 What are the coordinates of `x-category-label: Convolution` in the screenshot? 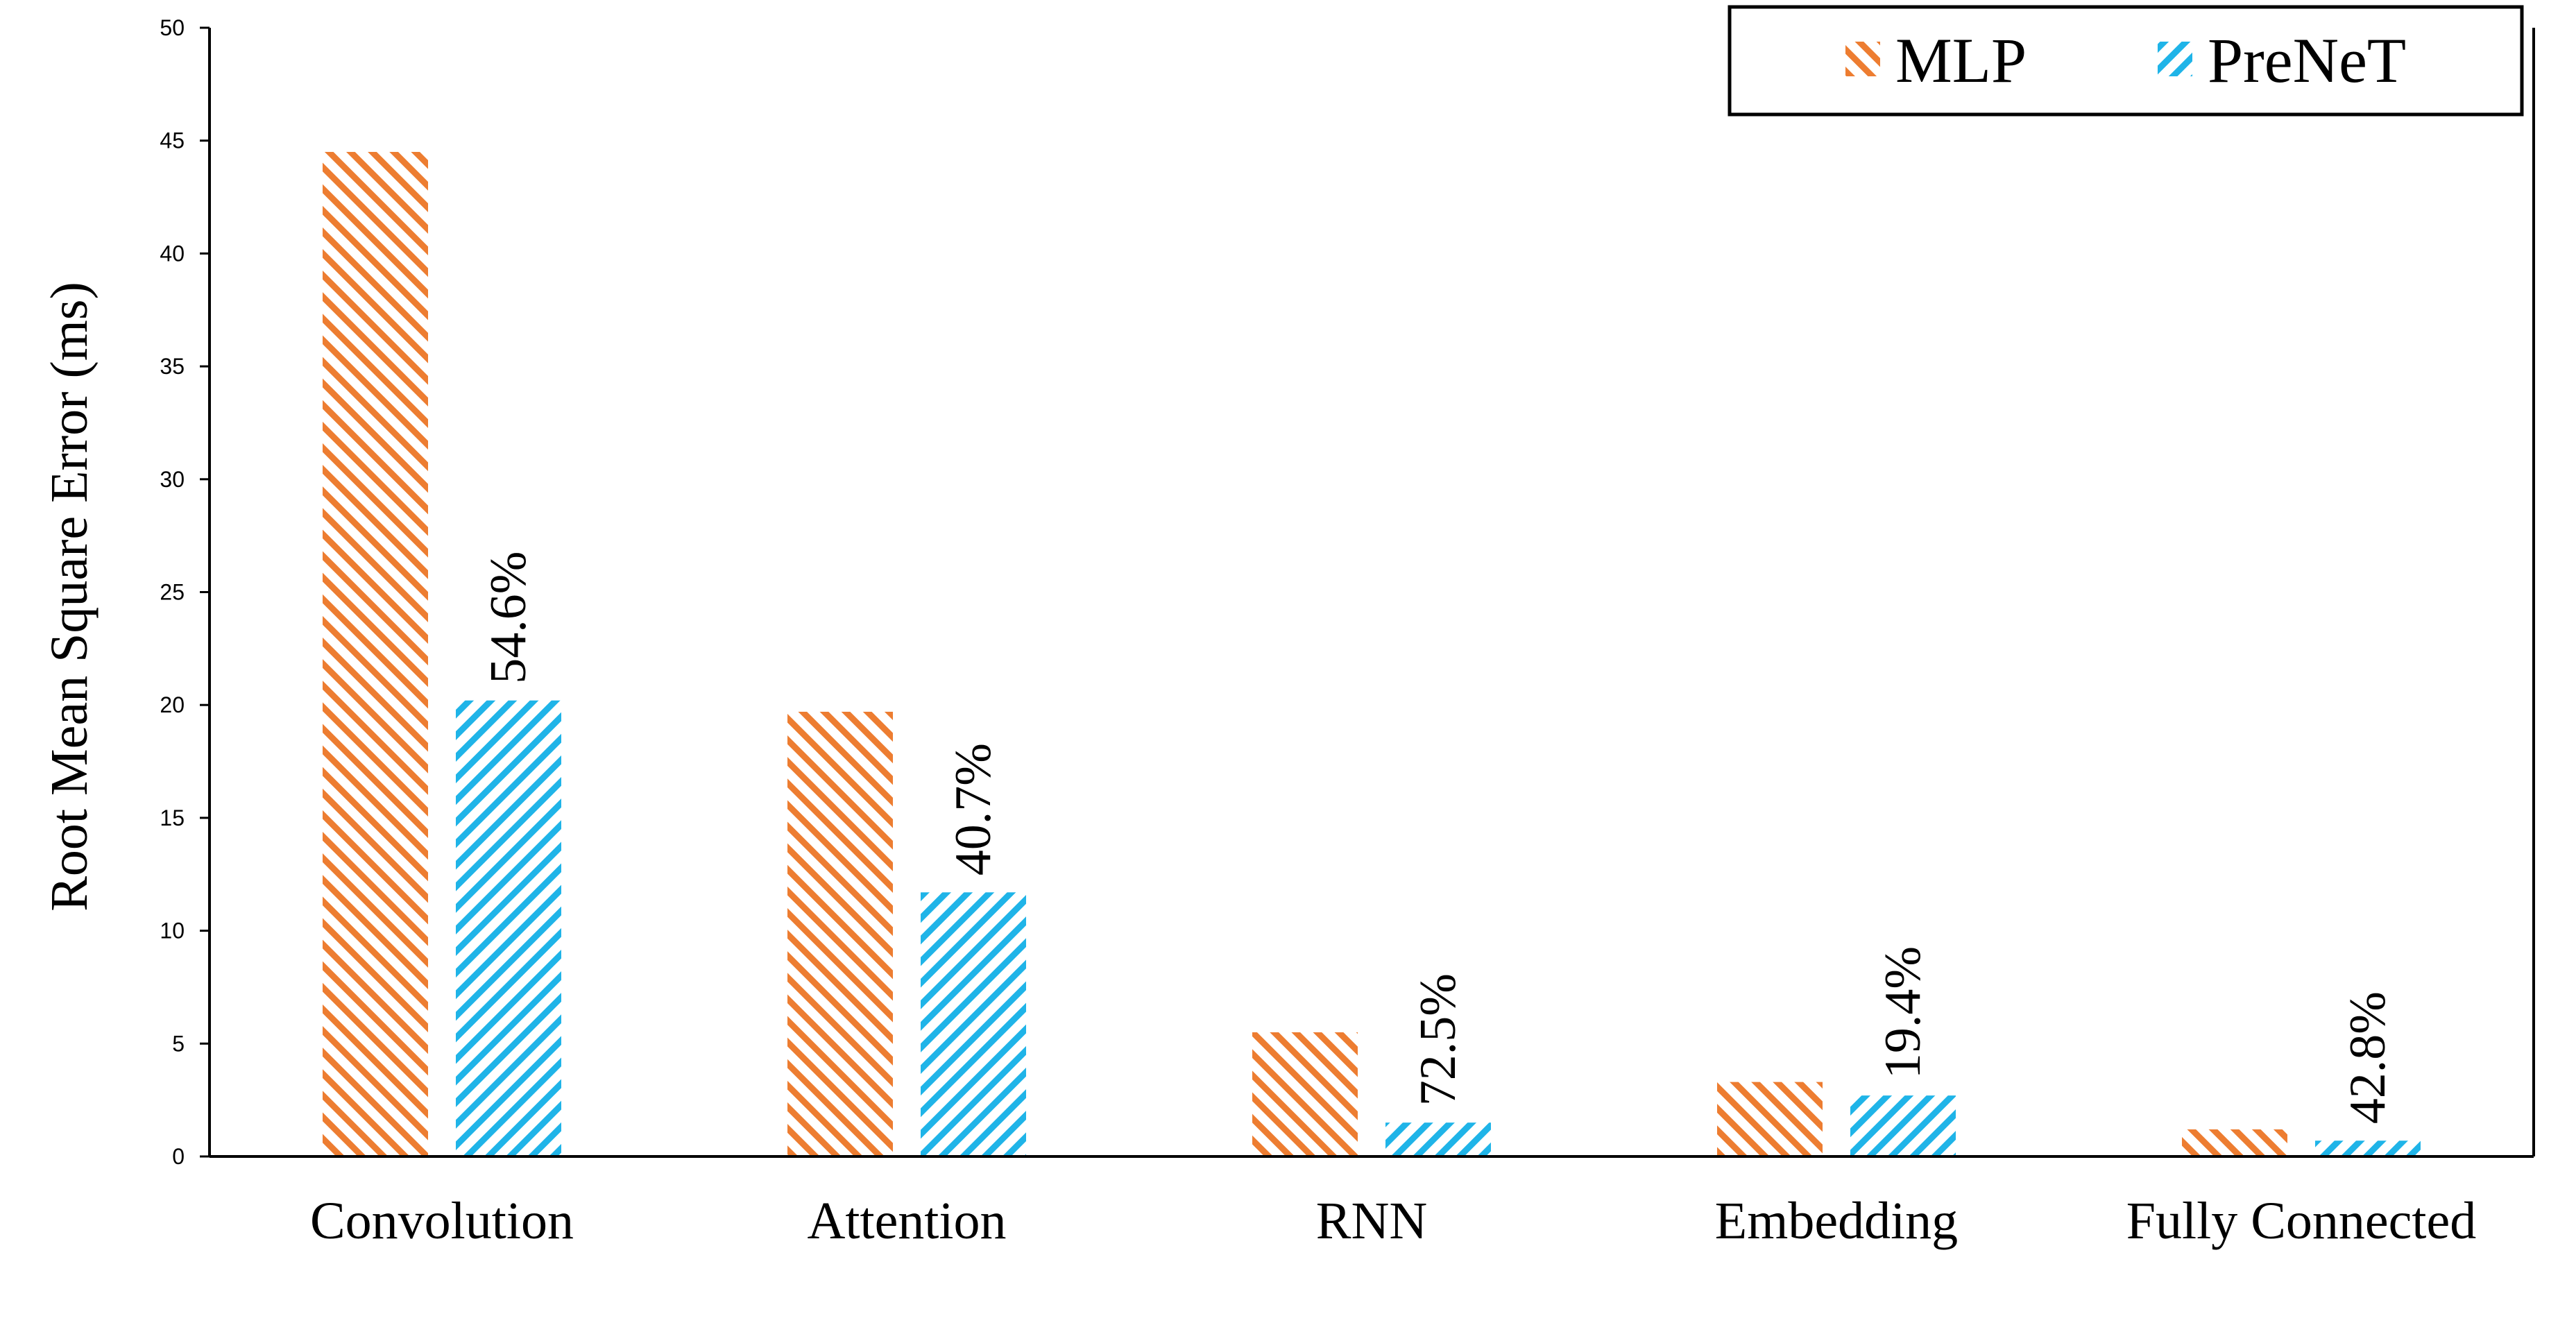 It's located at (442, 1221).